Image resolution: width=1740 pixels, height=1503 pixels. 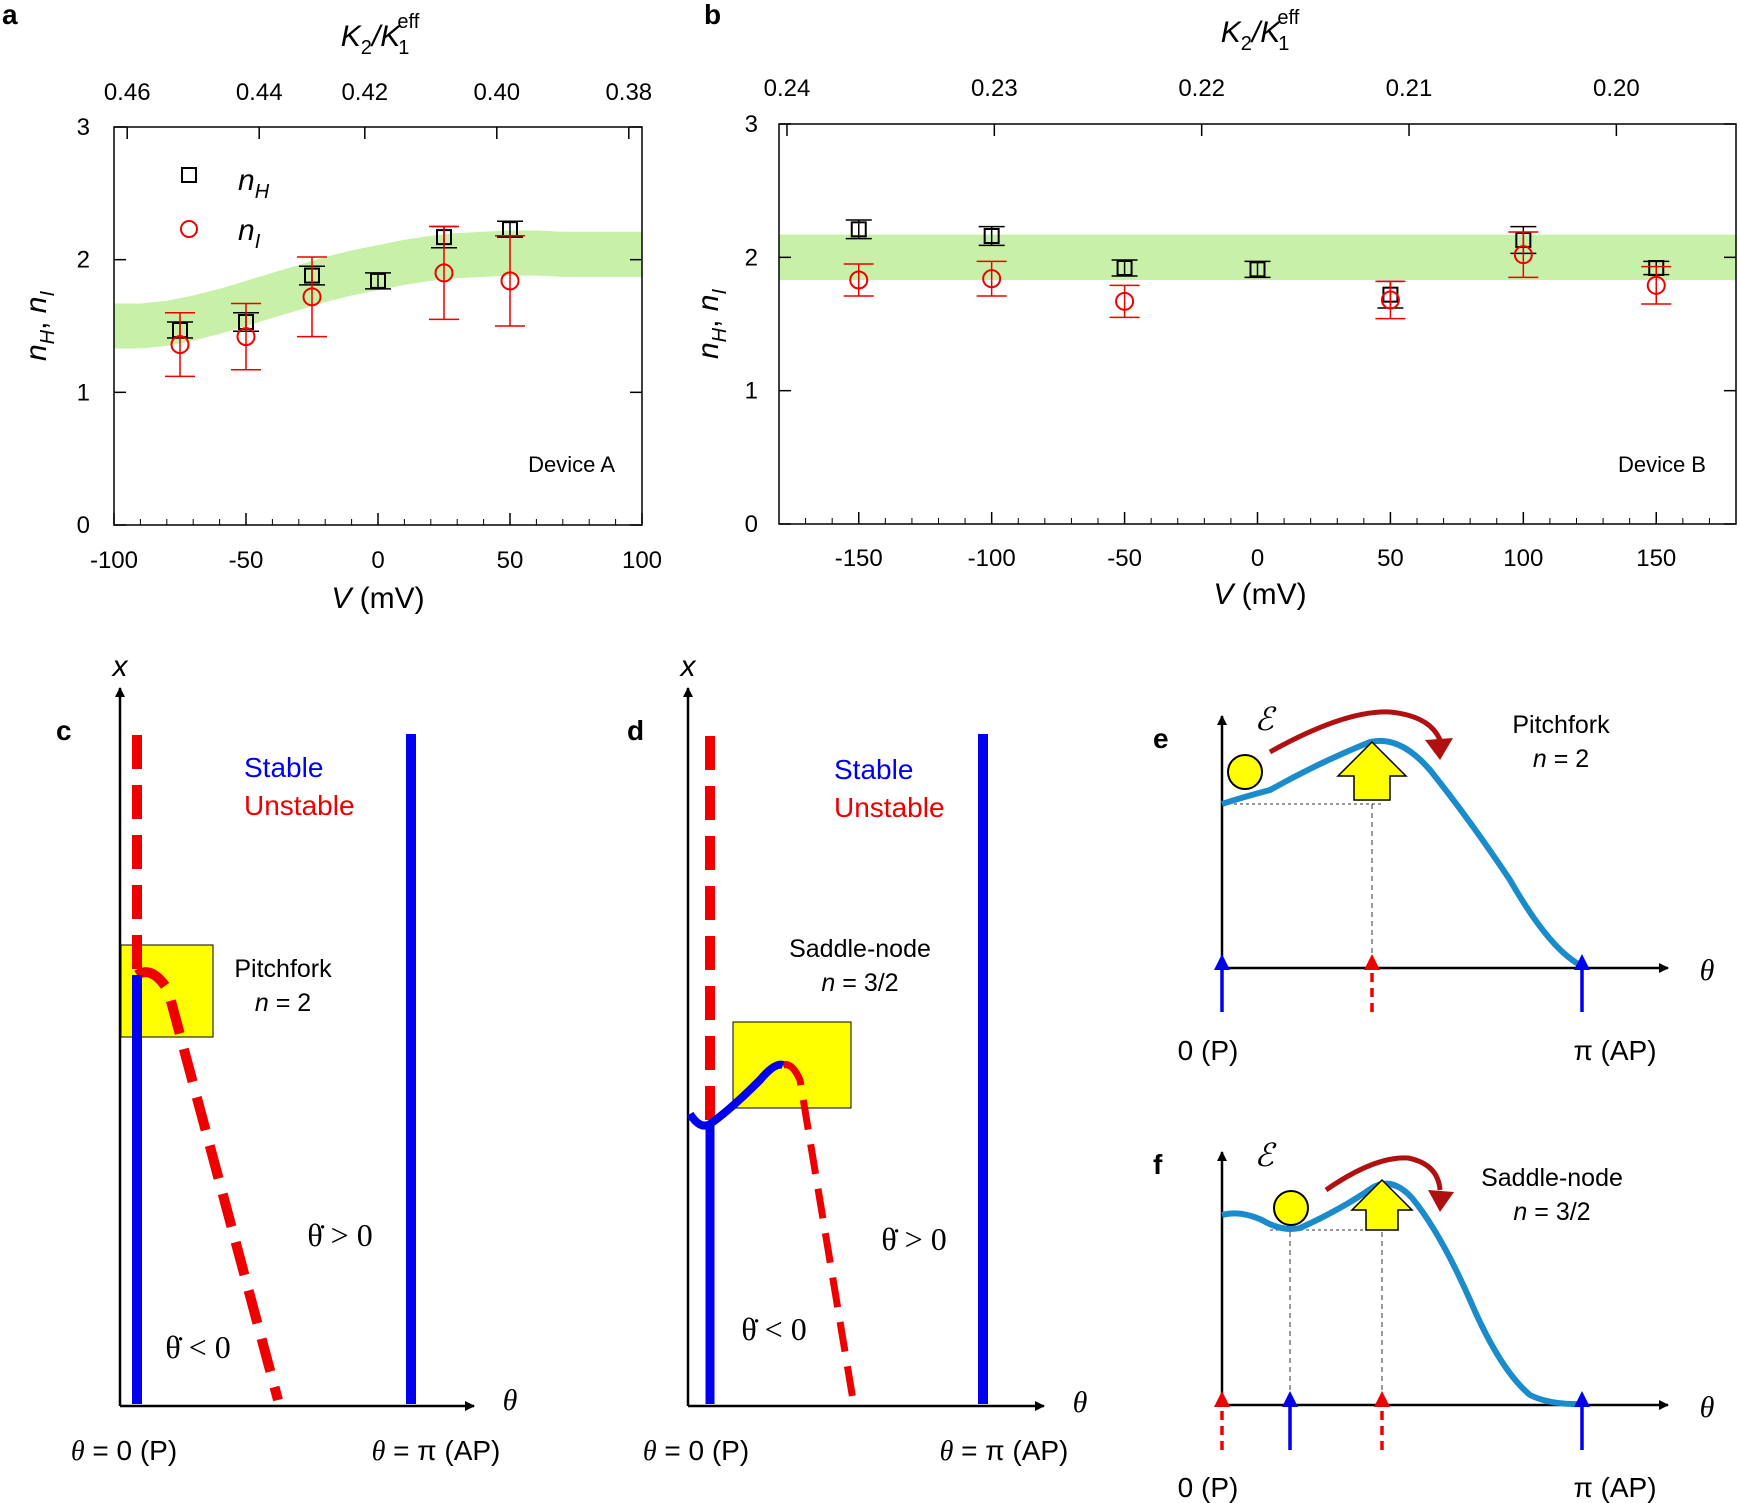 I want to click on top-tick-label: 0.22, so click(x=1201, y=88).